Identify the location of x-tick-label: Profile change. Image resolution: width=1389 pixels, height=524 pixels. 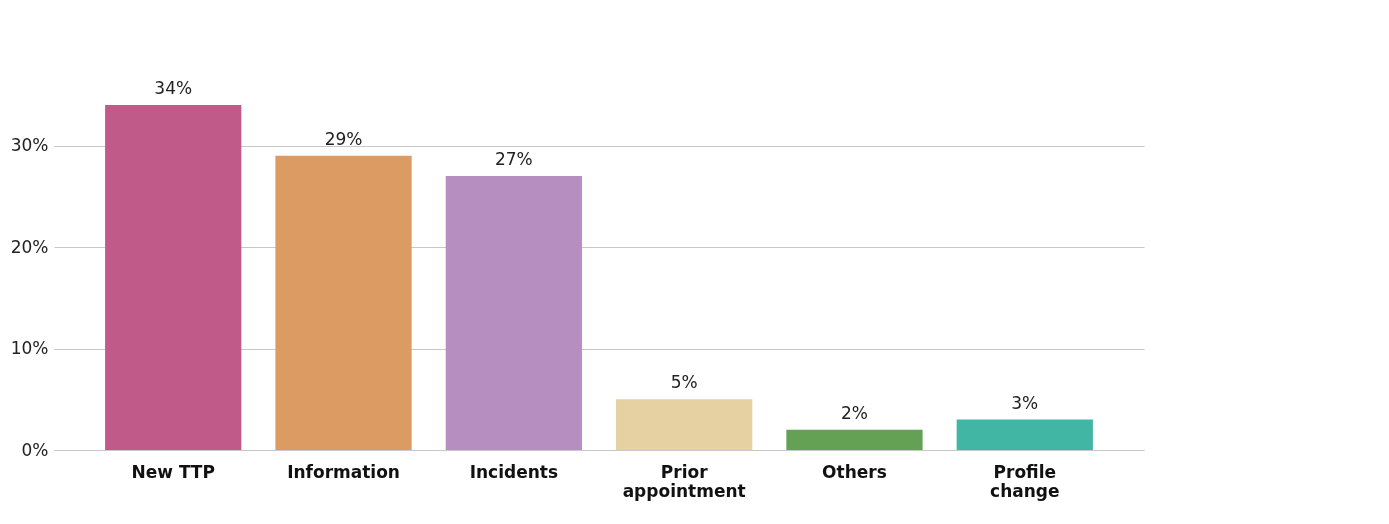
(1025, 481).